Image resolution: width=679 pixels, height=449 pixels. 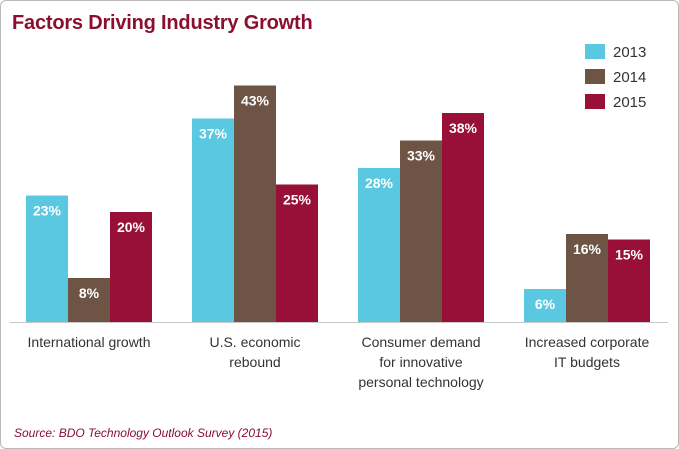 I want to click on legend-label-2013: 2013, so click(x=629, y=52).